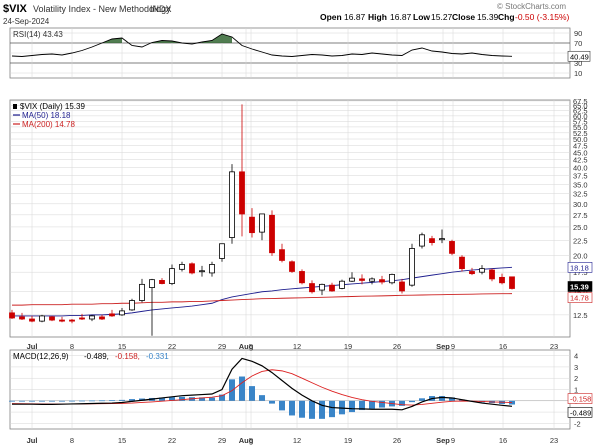 Image resolution: width=600 pixels, height=447 pixels. I want to click on rsi-tick-label: 70, so click(578, 43).